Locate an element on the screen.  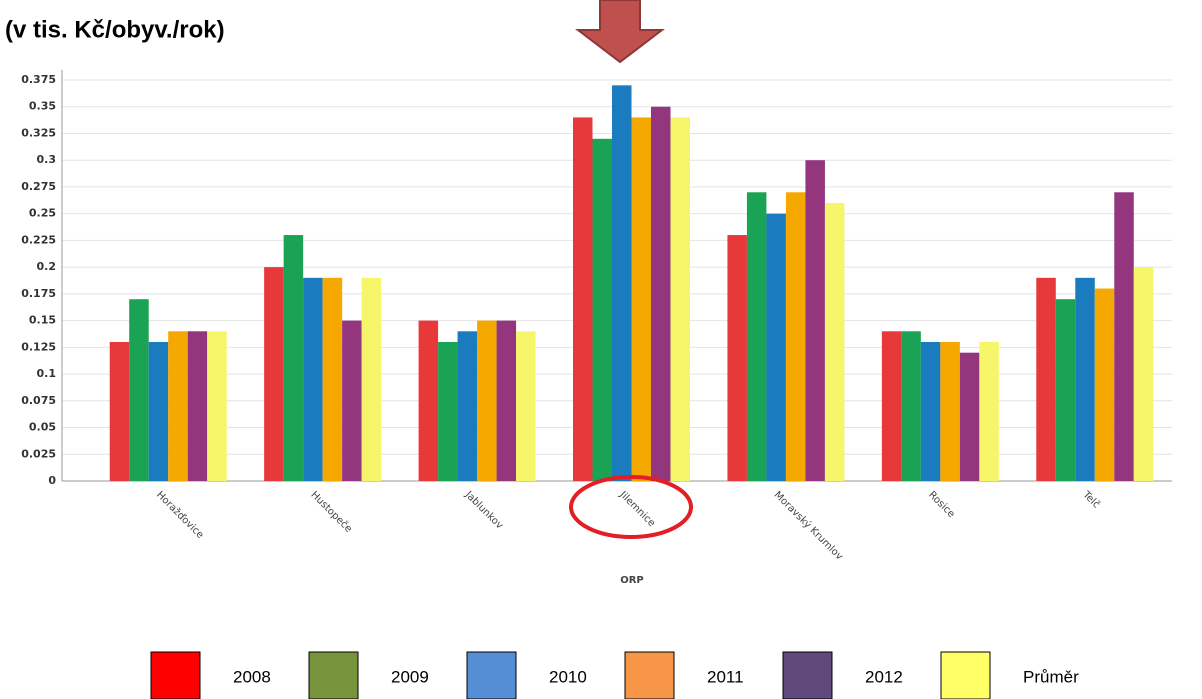
highlight-ellipse is located at coordinates (631, 507).